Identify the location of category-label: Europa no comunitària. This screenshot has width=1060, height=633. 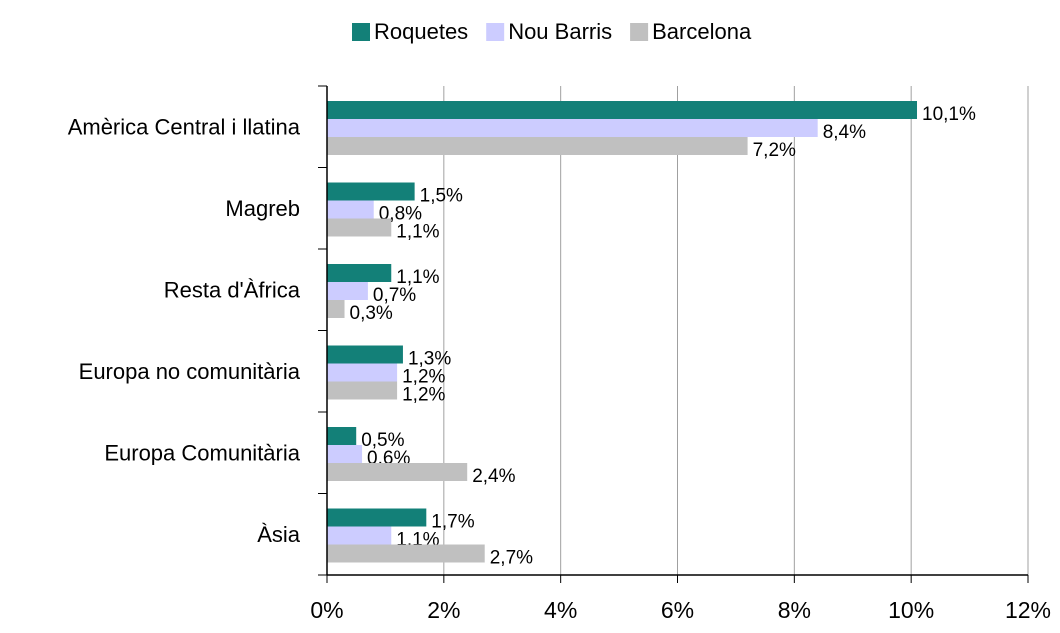
(190, 371).